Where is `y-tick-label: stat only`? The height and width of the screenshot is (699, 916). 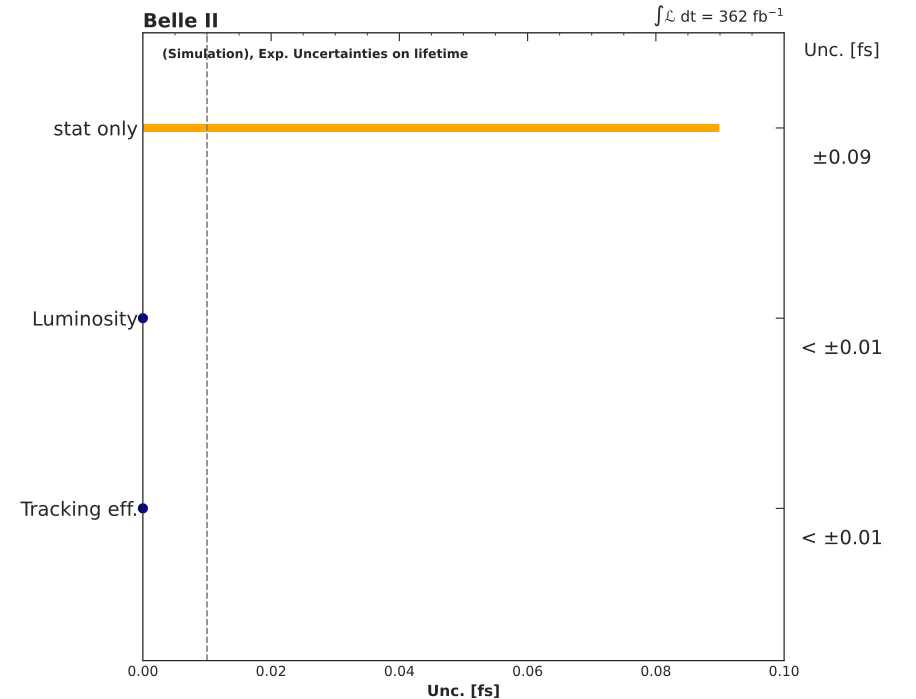
y-tick-label: stat only is located at coordinates (96, 130).